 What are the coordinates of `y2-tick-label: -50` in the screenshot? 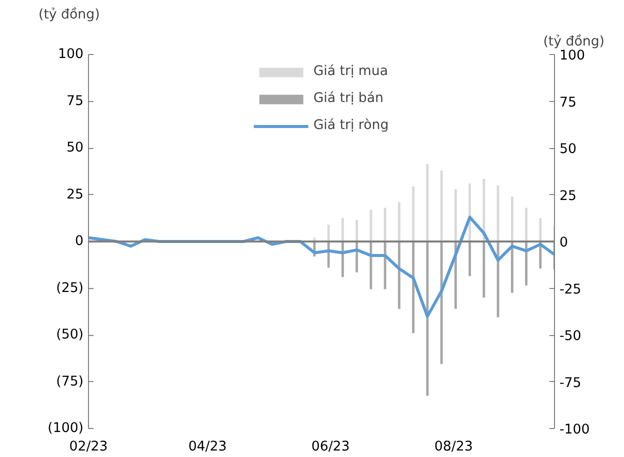 It's located at (571, 336).